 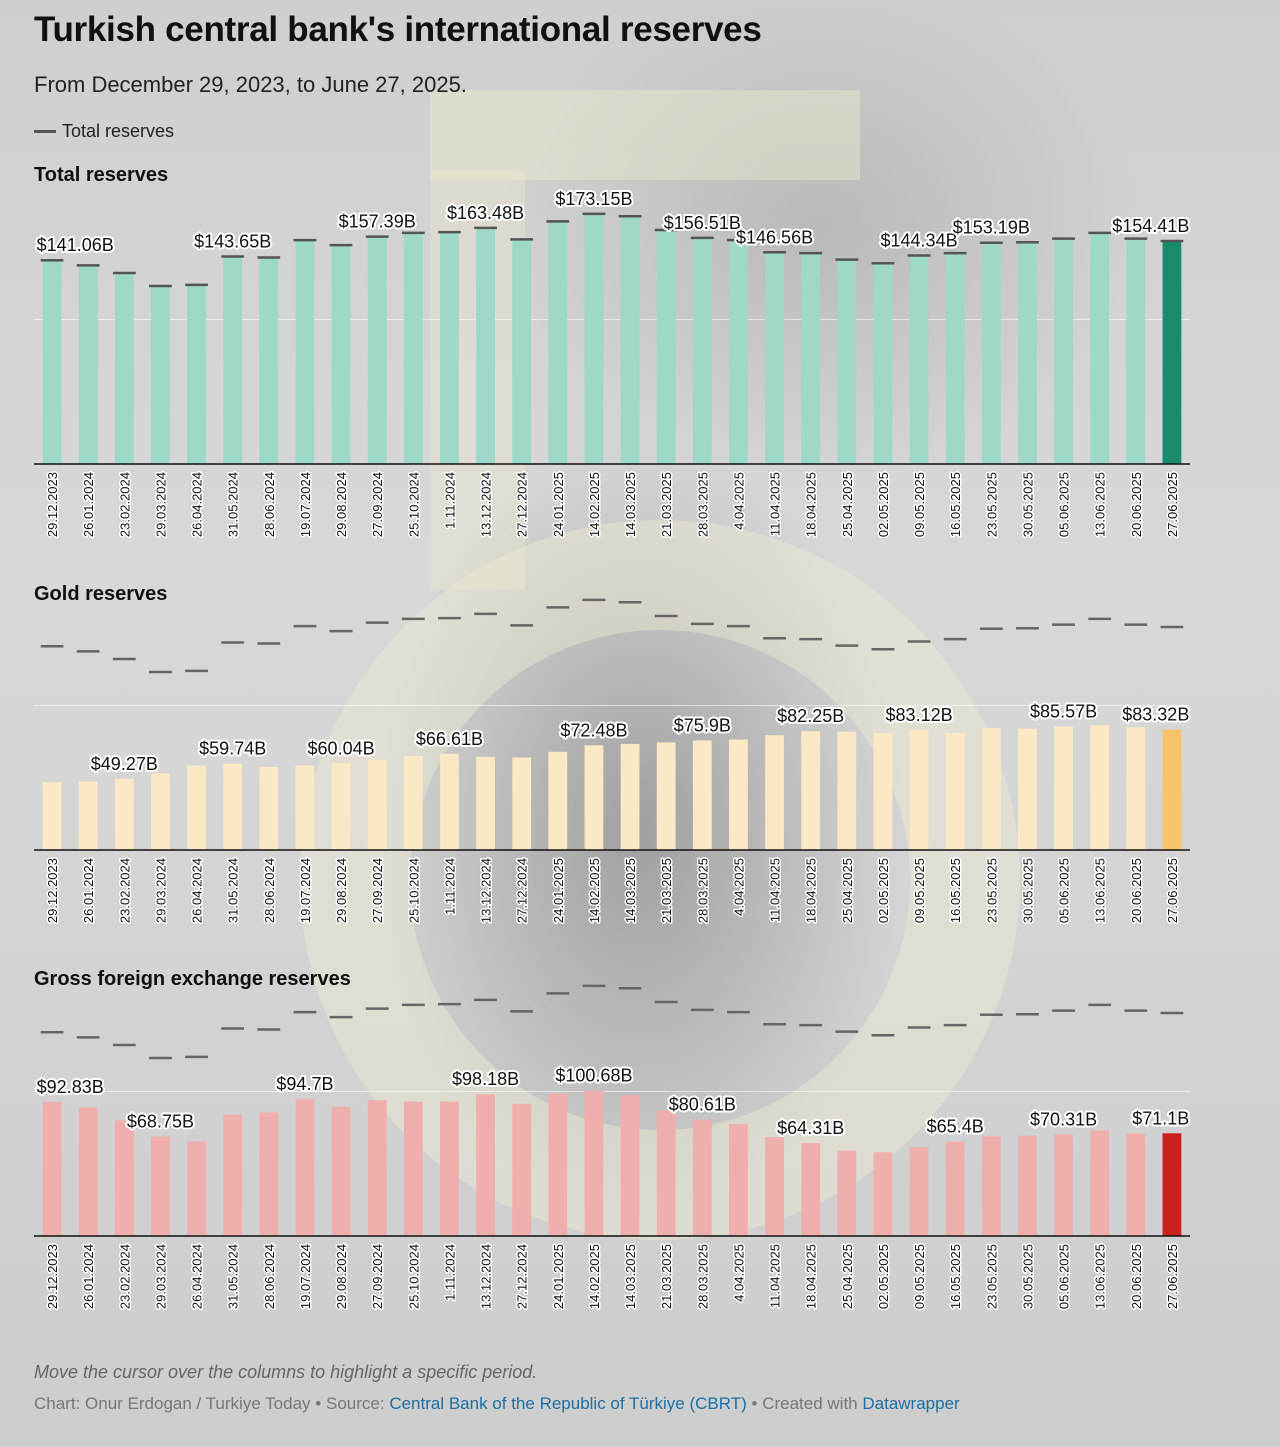 I want to click on footer-datawrapper-link: Datawrapper, so click(x=911, y=1403).